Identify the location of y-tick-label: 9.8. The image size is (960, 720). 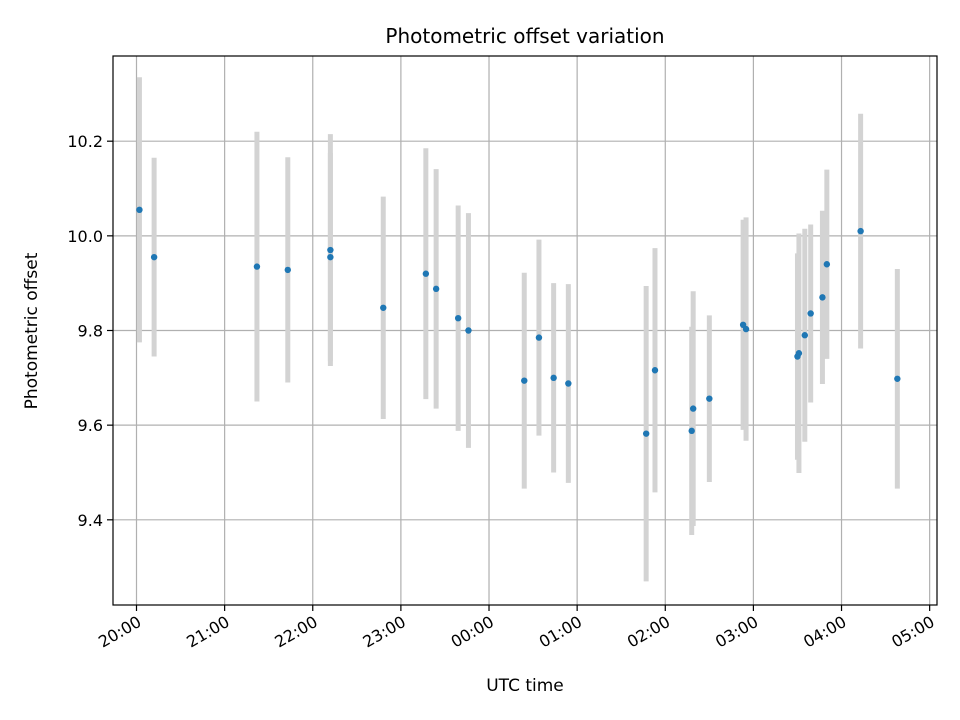
(90, 331).